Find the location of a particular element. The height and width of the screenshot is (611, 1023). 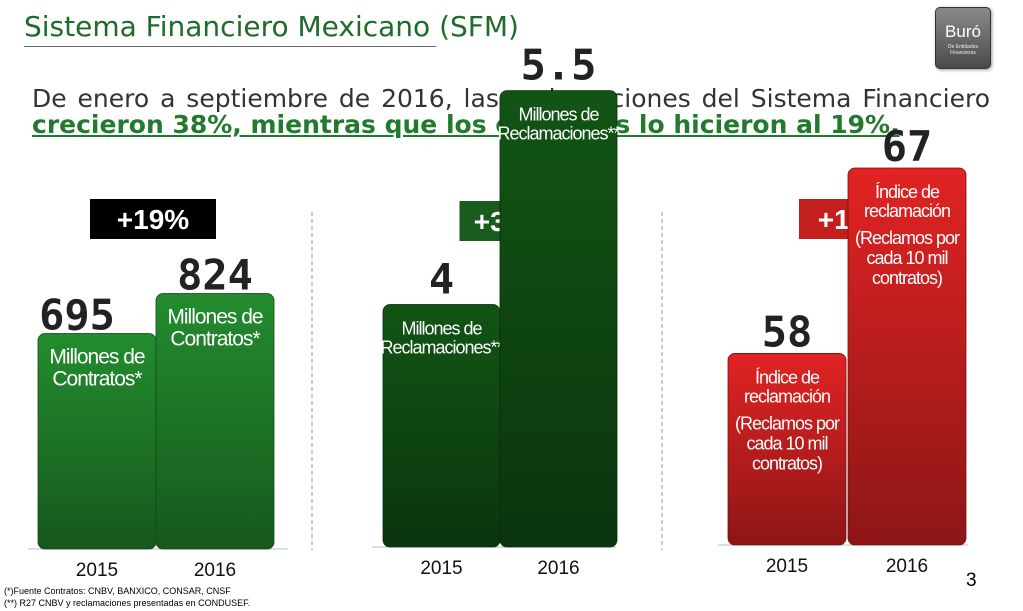

buro-logo: Buró De Entidades Financieras is located at coordinates (963, 38).